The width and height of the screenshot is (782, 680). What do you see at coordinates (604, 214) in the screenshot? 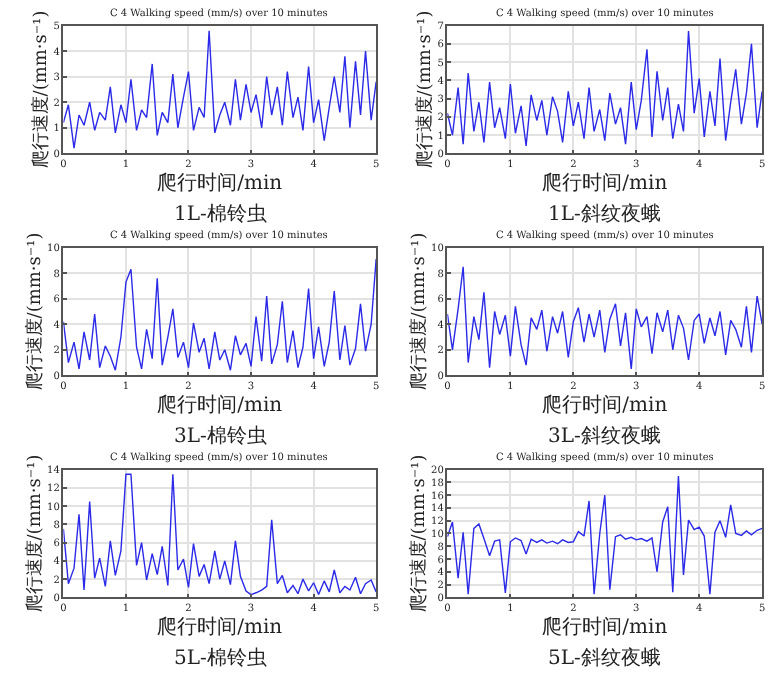
I see `text: 1L-斜纹夜蛾` at bounding box center [604, 214].